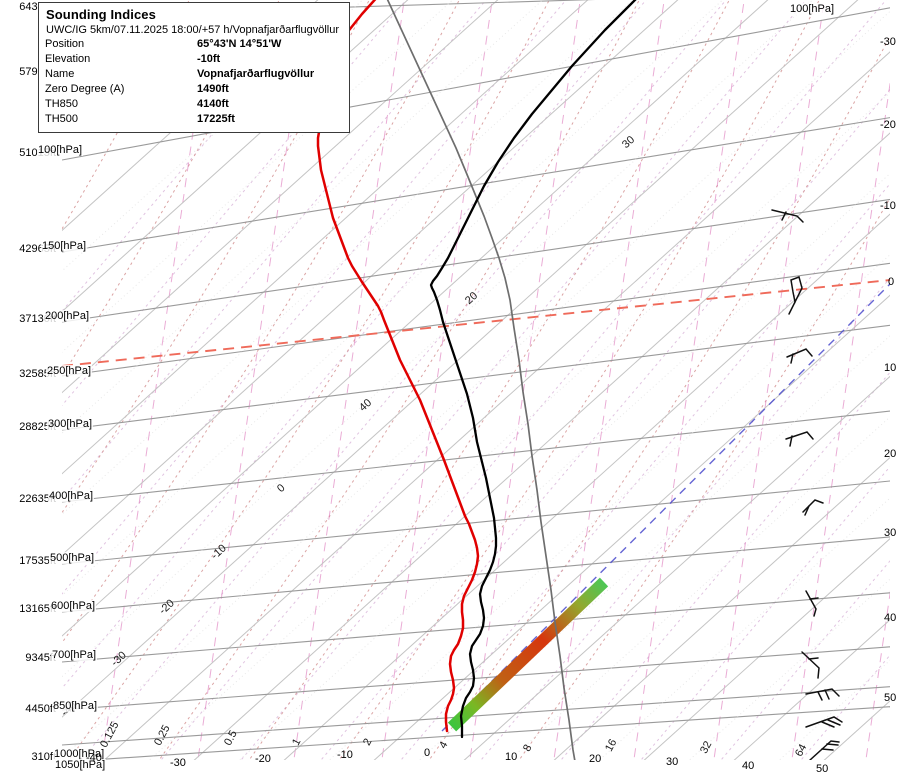 This screenshot has width=900, height=773. Describe the element at coordinates (69, 371) in the screenshot. I see `pressure-label-250: 250[hPa]` at that location.